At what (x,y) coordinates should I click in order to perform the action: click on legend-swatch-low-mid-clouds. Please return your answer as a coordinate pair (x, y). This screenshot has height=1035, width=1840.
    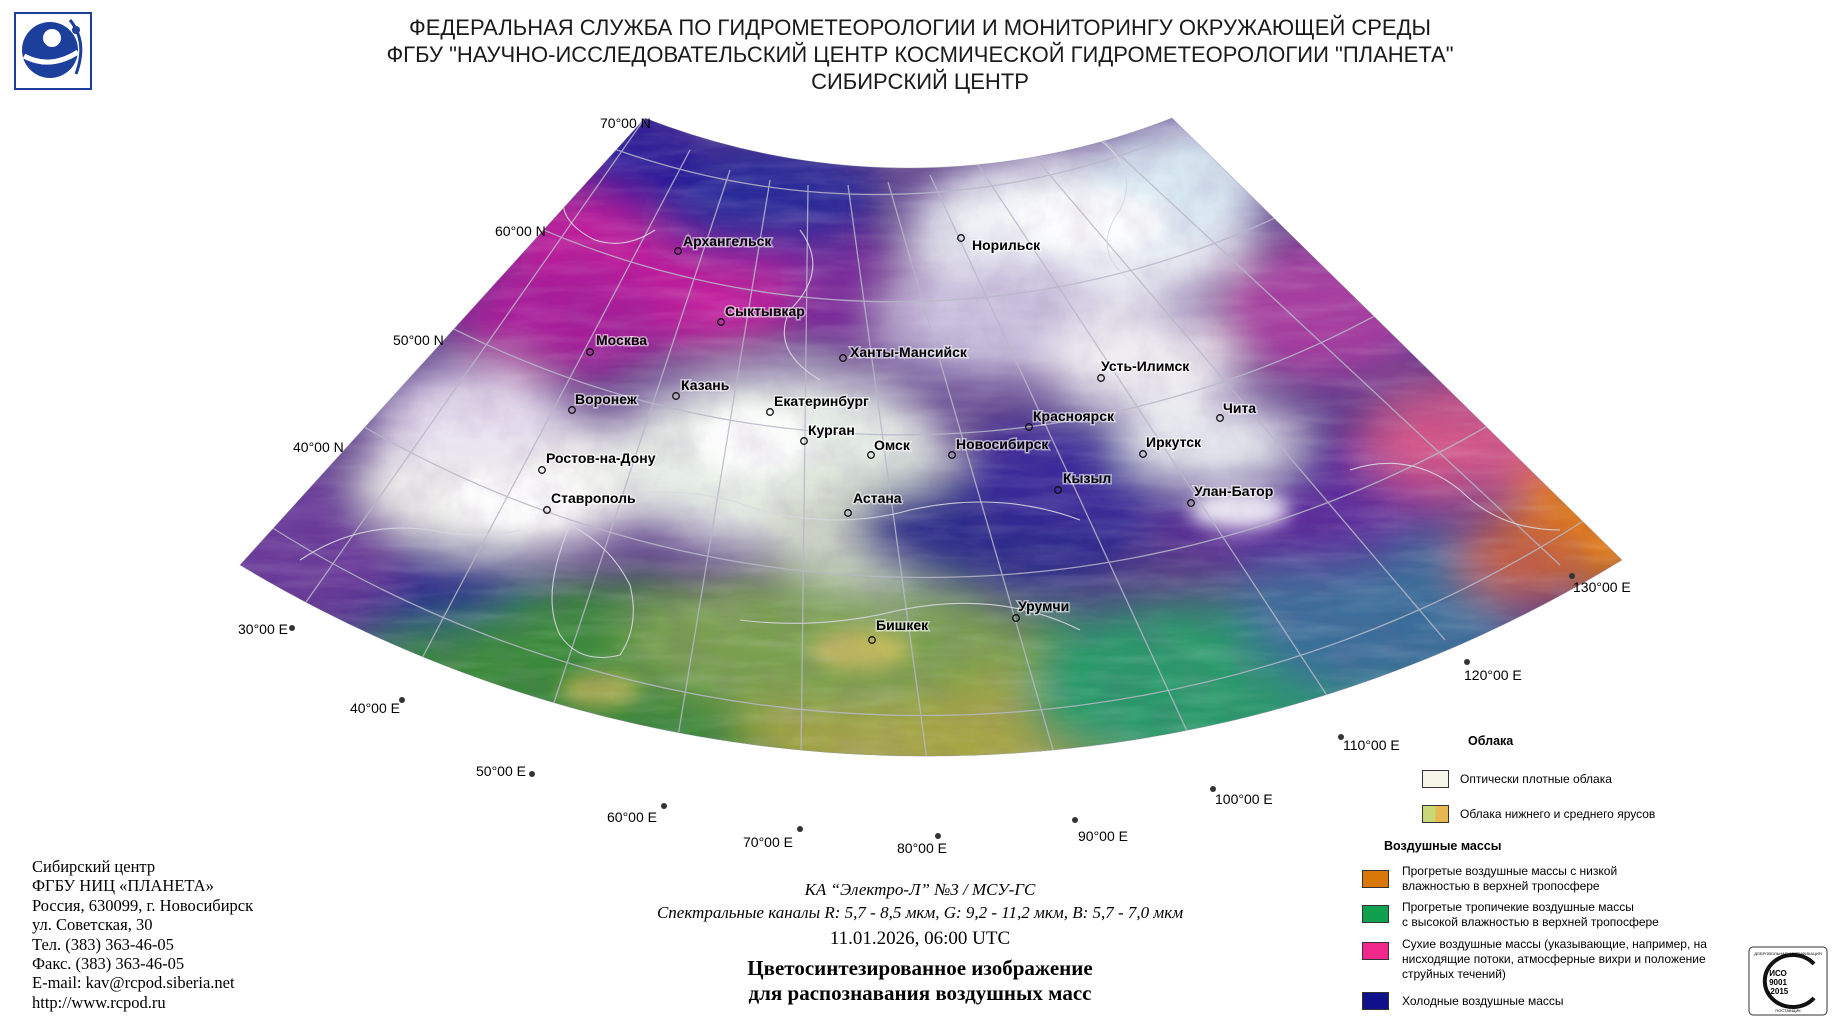
    Looking at the image, I should click on (1435, 814).